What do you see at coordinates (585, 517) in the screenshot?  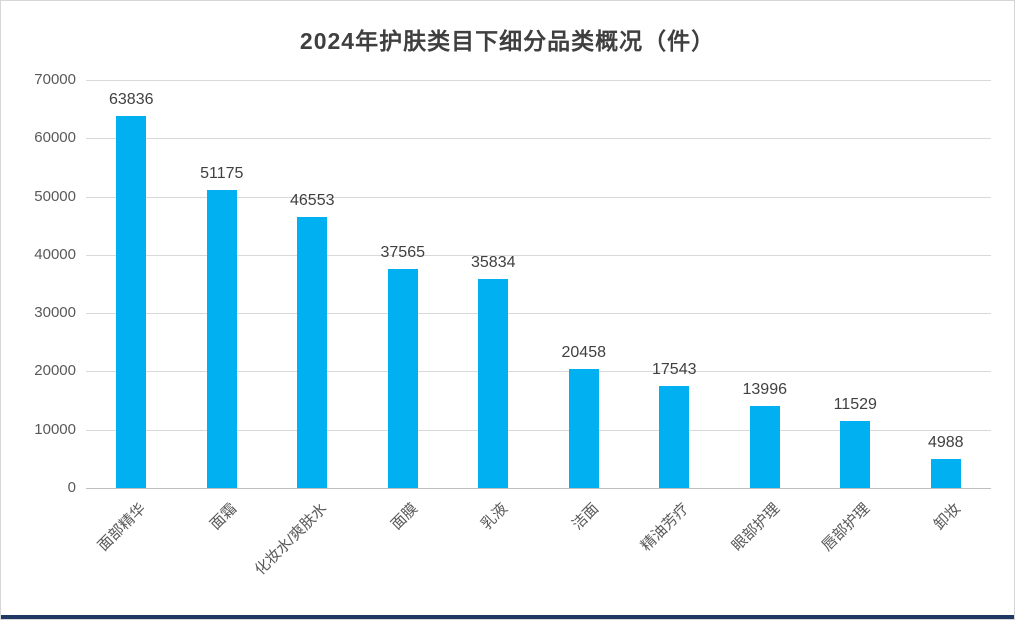 I see `x-tick-label-text: 洁面` at bounding box center [585, 517].